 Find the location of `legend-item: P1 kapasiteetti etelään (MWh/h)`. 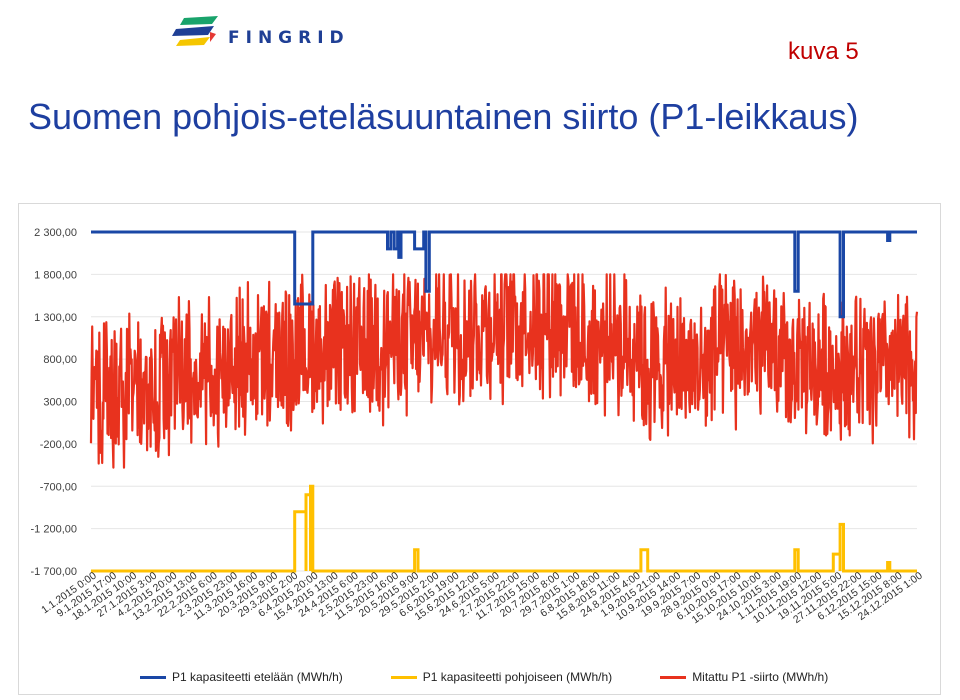

legend-item: P1 kapasiteetti etelään (MWh/h) is located at coordinates (241, 677).